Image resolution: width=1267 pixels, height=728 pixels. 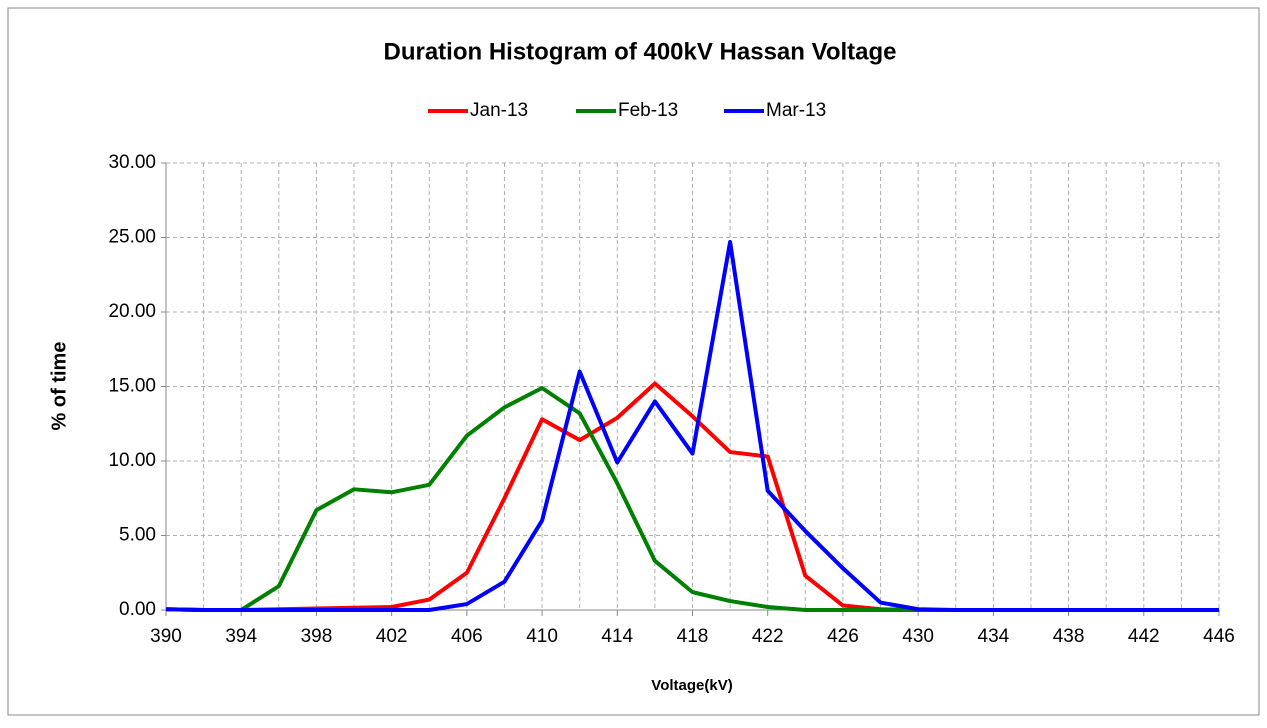 What do you see at coordinates (648, 110) in the screenshot?
I see `legend-label: Feb-13` at bounding box center [648, 110].